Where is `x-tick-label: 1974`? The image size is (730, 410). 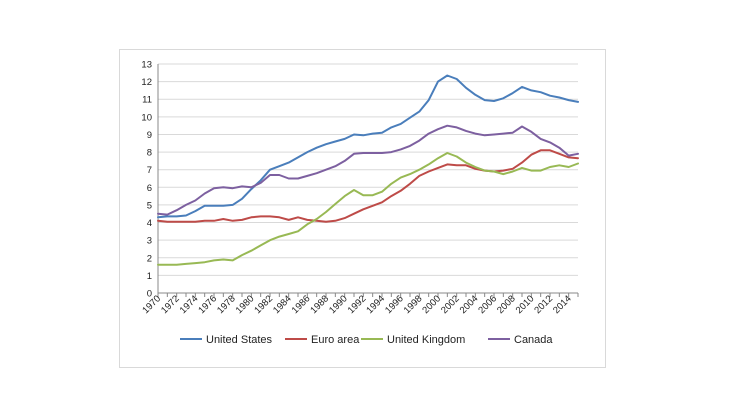 x-tick-label: 1974 is located at coordinates (189, 304).